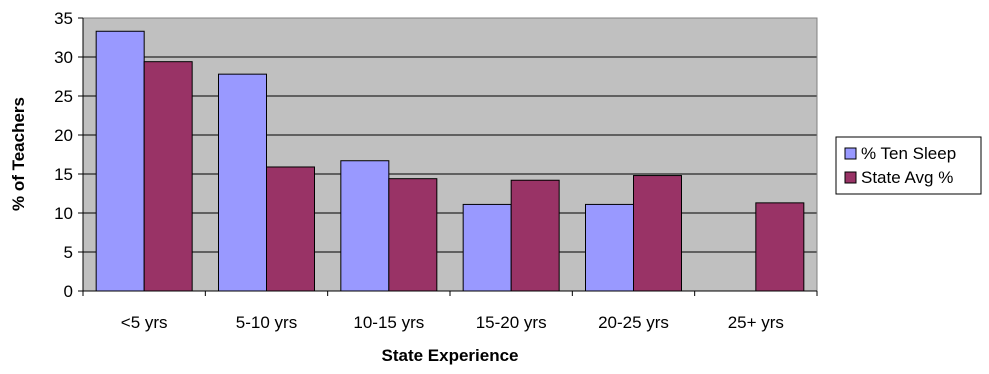 The image size is (989, 374). I want to click on y-tick-label: 15, so click(63, 174).